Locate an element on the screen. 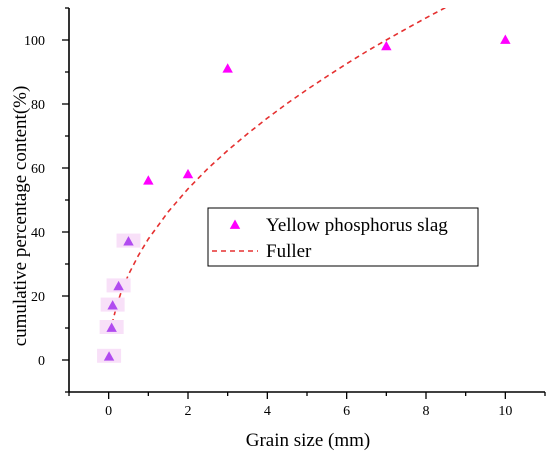  legend-label-fuller: Fuller is located at coordinates (289, 251).